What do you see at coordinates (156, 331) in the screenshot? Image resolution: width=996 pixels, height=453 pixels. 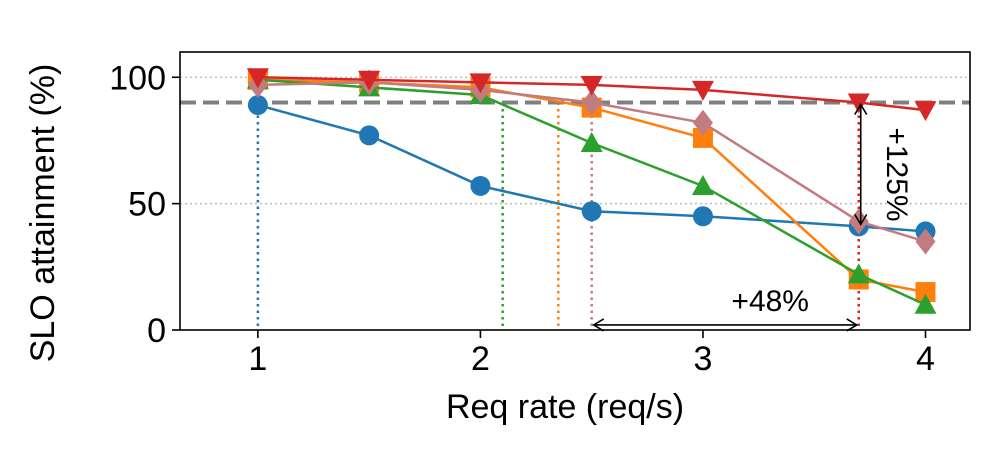 I see `y-tick-label: 0` at bounding box center [156, 331].